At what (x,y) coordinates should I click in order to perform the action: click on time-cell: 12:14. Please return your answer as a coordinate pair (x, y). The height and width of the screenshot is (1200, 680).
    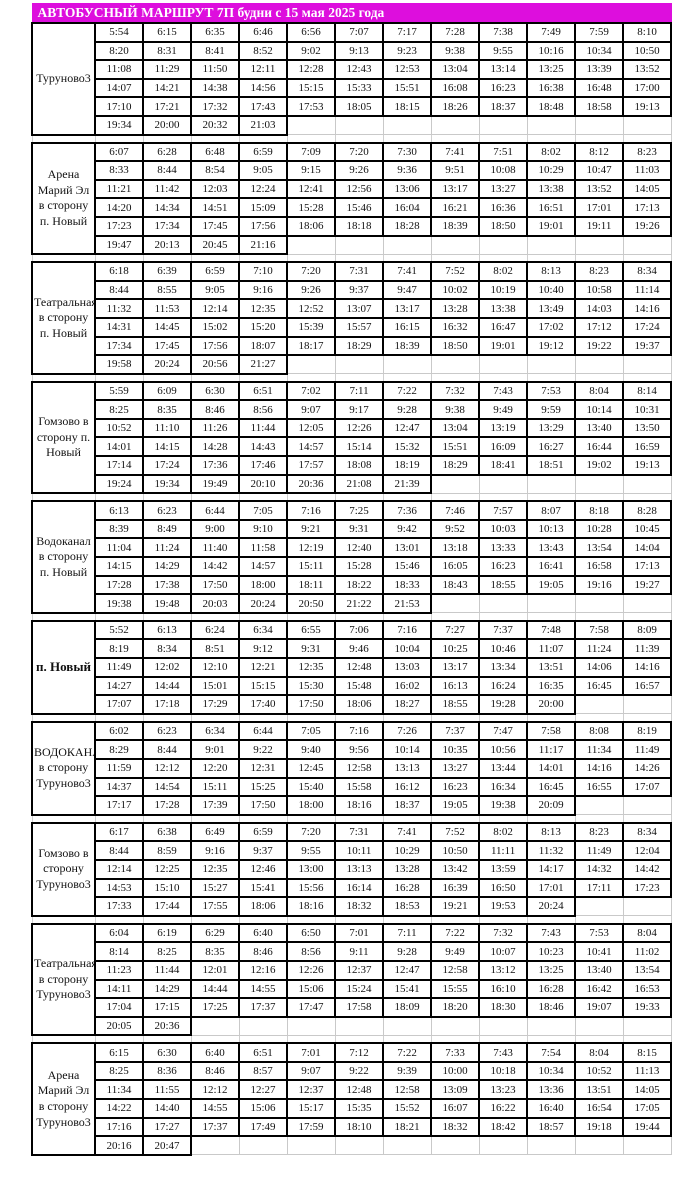
    Looking at the image, I should click on (215, 308).